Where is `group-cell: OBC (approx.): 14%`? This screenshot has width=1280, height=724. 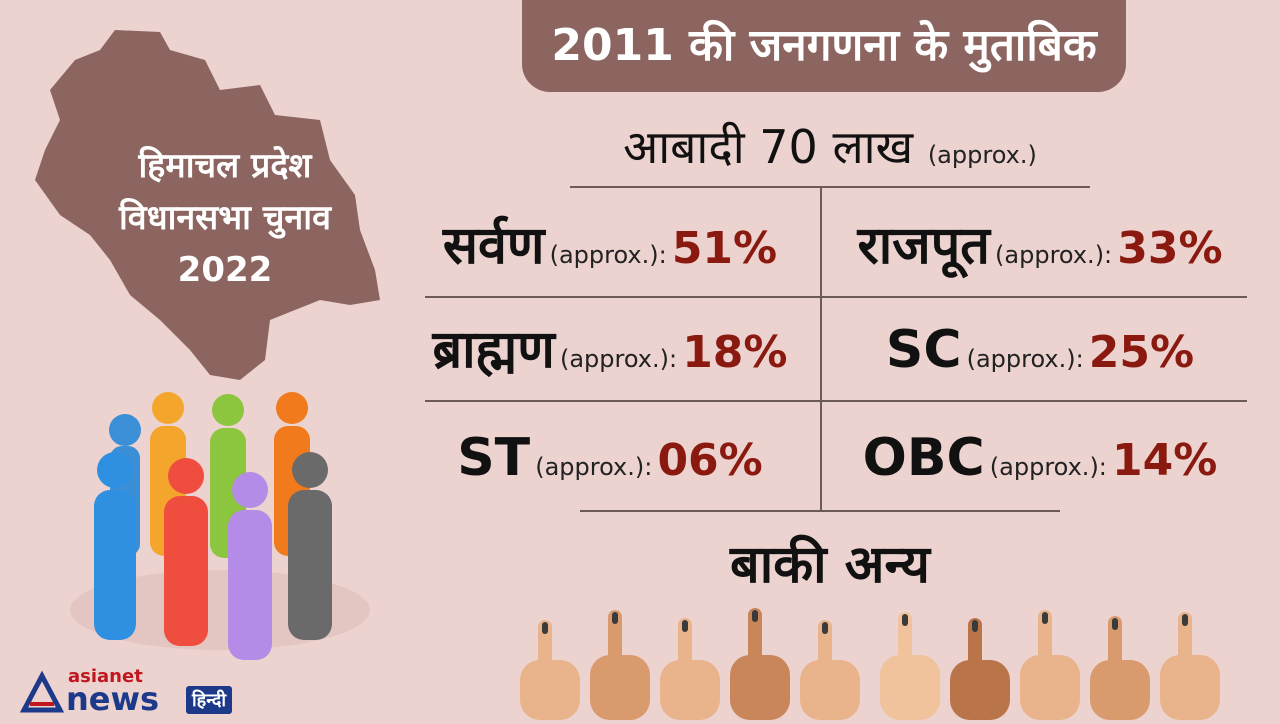 group-cell: OBC (approx.): 14% is located at coordinates (1040, 458).